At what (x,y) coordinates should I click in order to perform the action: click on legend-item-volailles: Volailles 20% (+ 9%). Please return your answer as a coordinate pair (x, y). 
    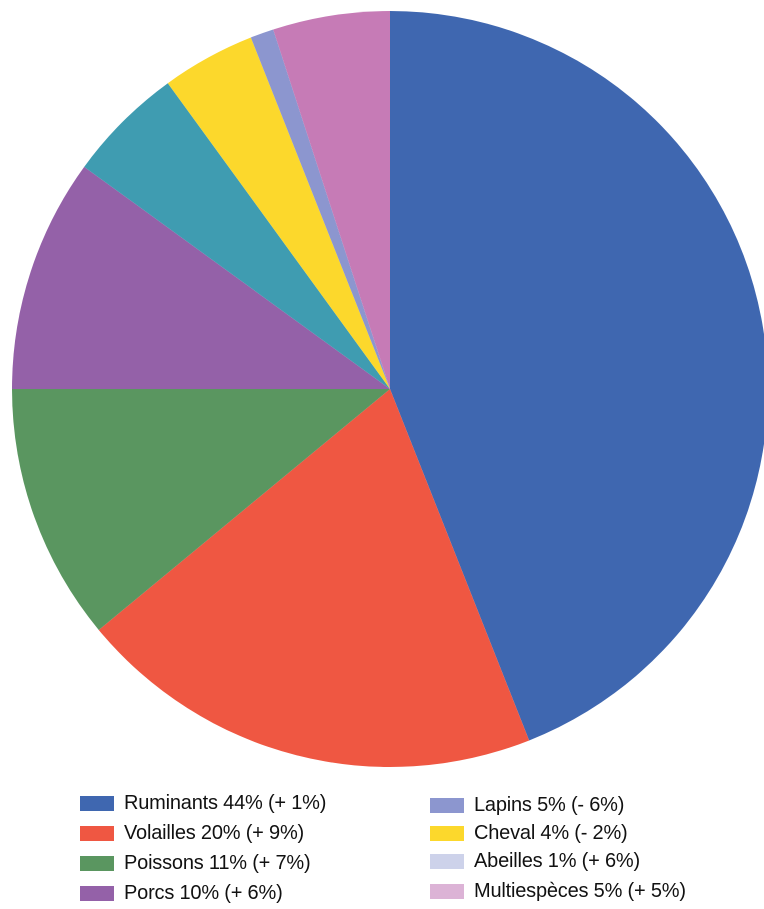
    Looking at the image, I should click on (192, 833).